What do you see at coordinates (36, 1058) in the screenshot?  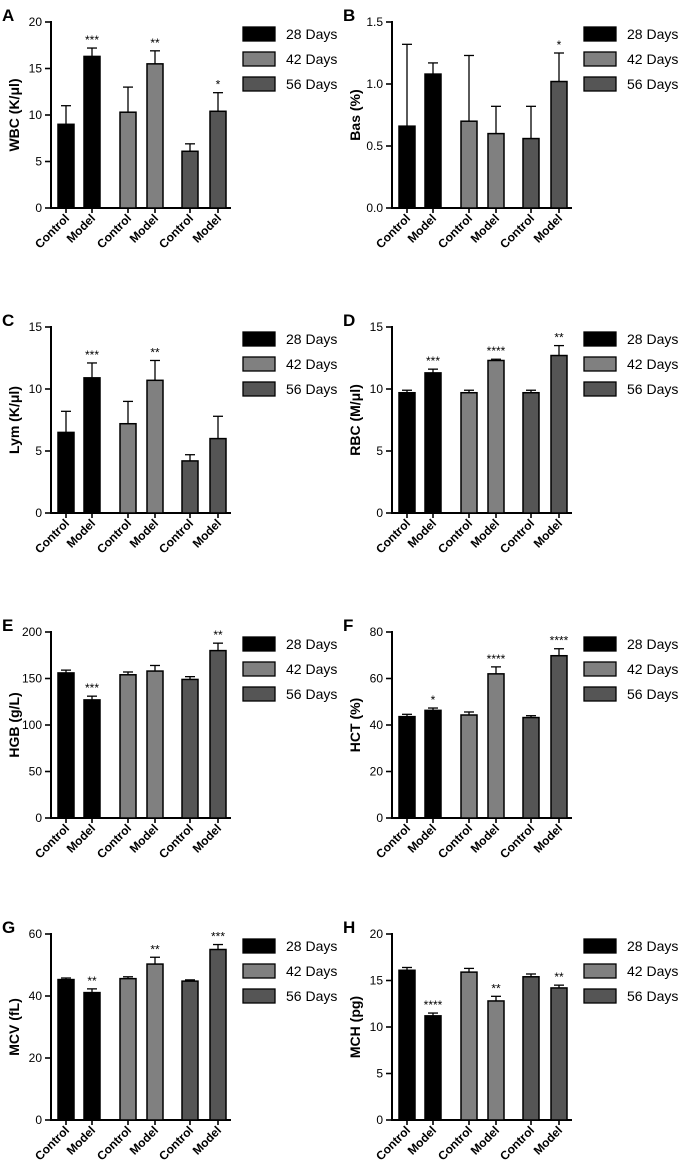 I see `y-tick-label: 20` at bounding box center [36, 1058].